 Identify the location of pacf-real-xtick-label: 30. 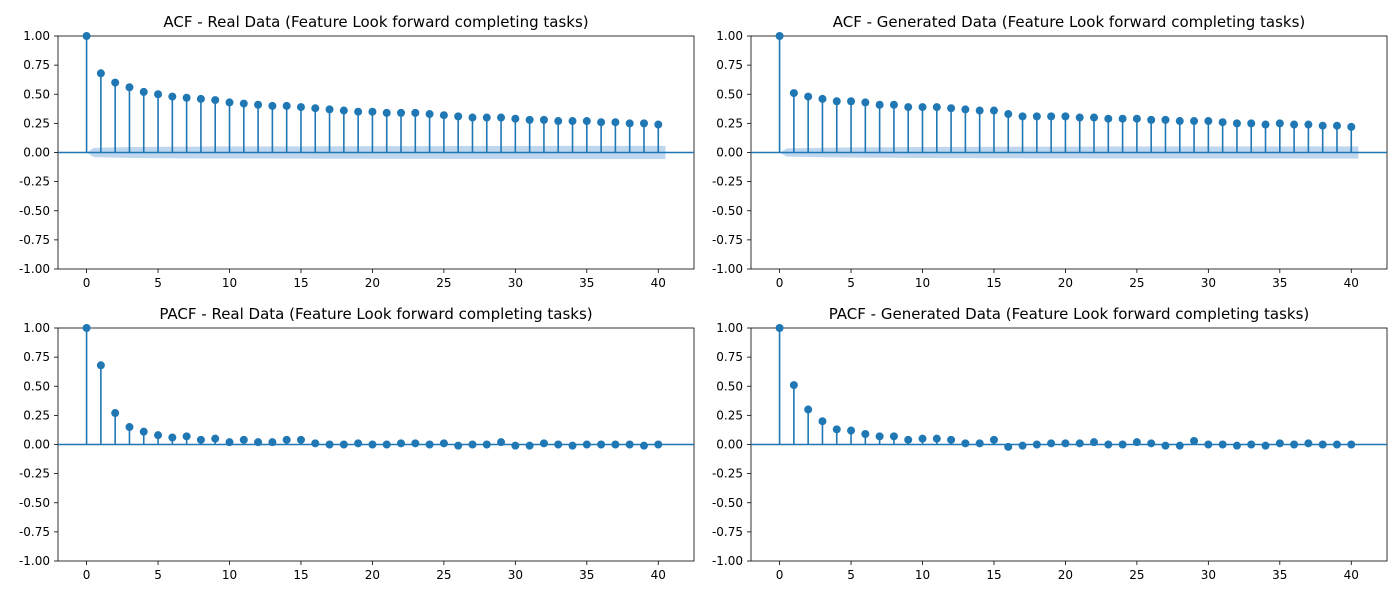
(515, 575).